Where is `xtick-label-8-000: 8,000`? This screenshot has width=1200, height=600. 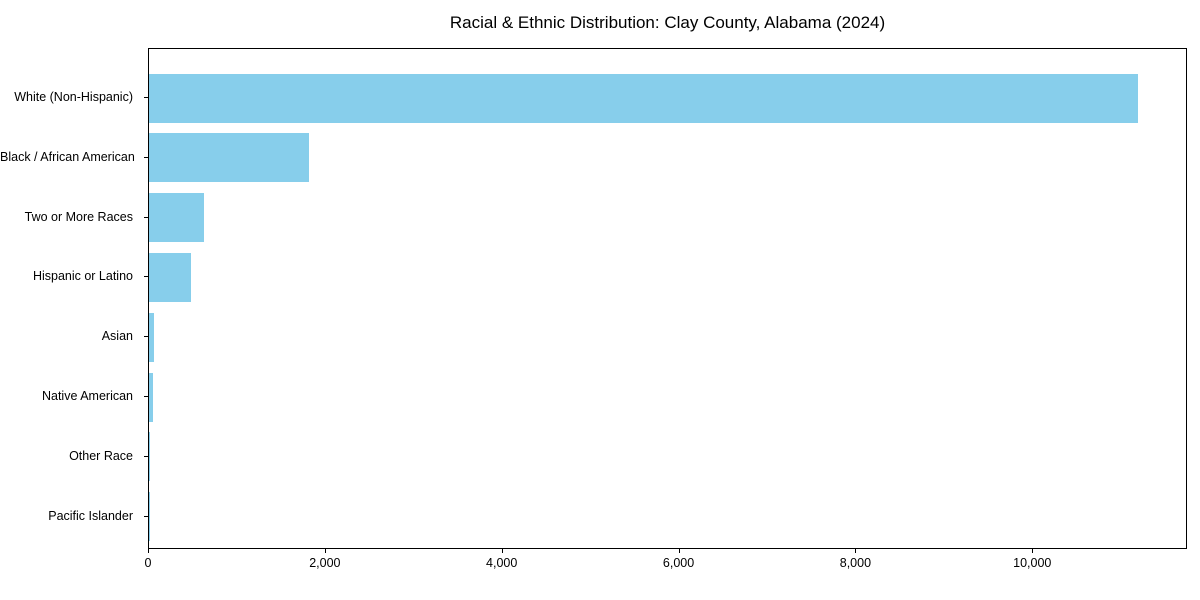 xtick-label-8-000: 8,000 is located at coordinates (855, 563).